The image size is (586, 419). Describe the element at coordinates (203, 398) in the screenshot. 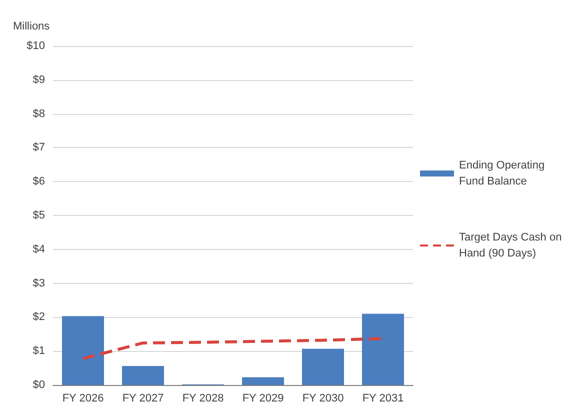

I see `x-tick-label: FY 2028` at that location.